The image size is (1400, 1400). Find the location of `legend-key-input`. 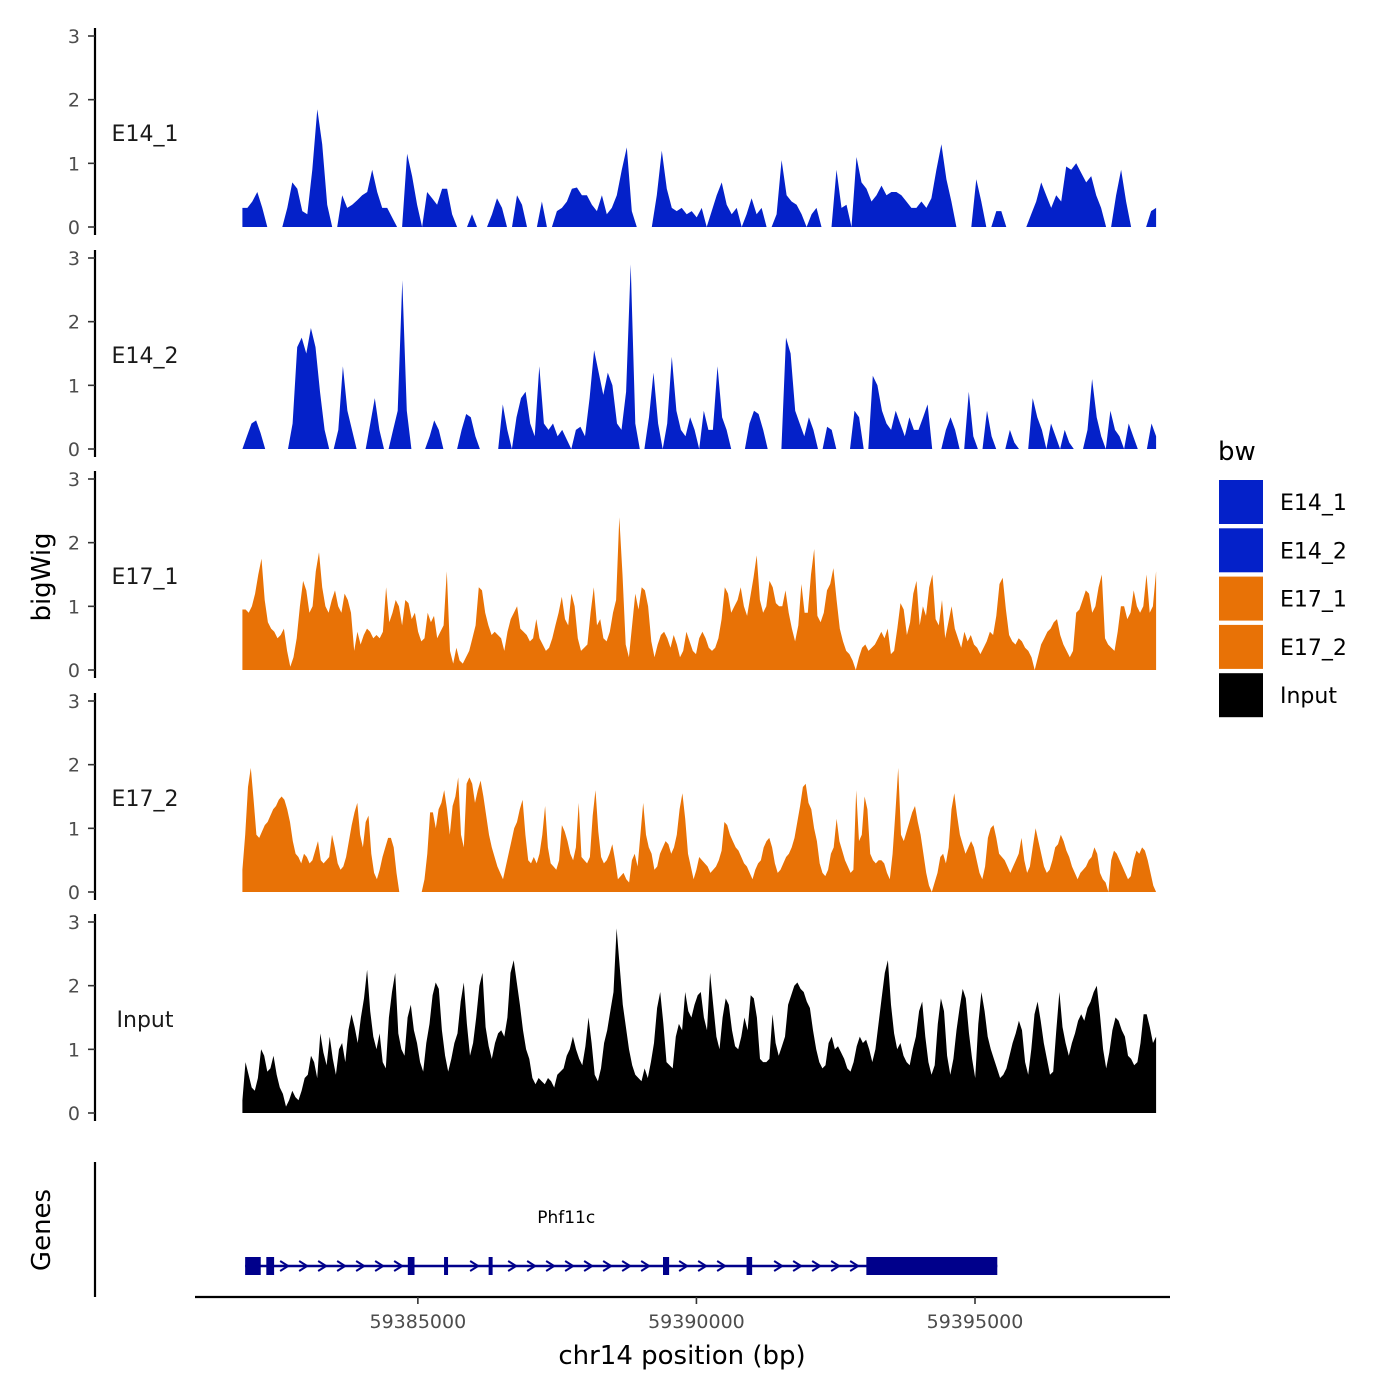

legend-key-input is located at coordinates (1241, 695).